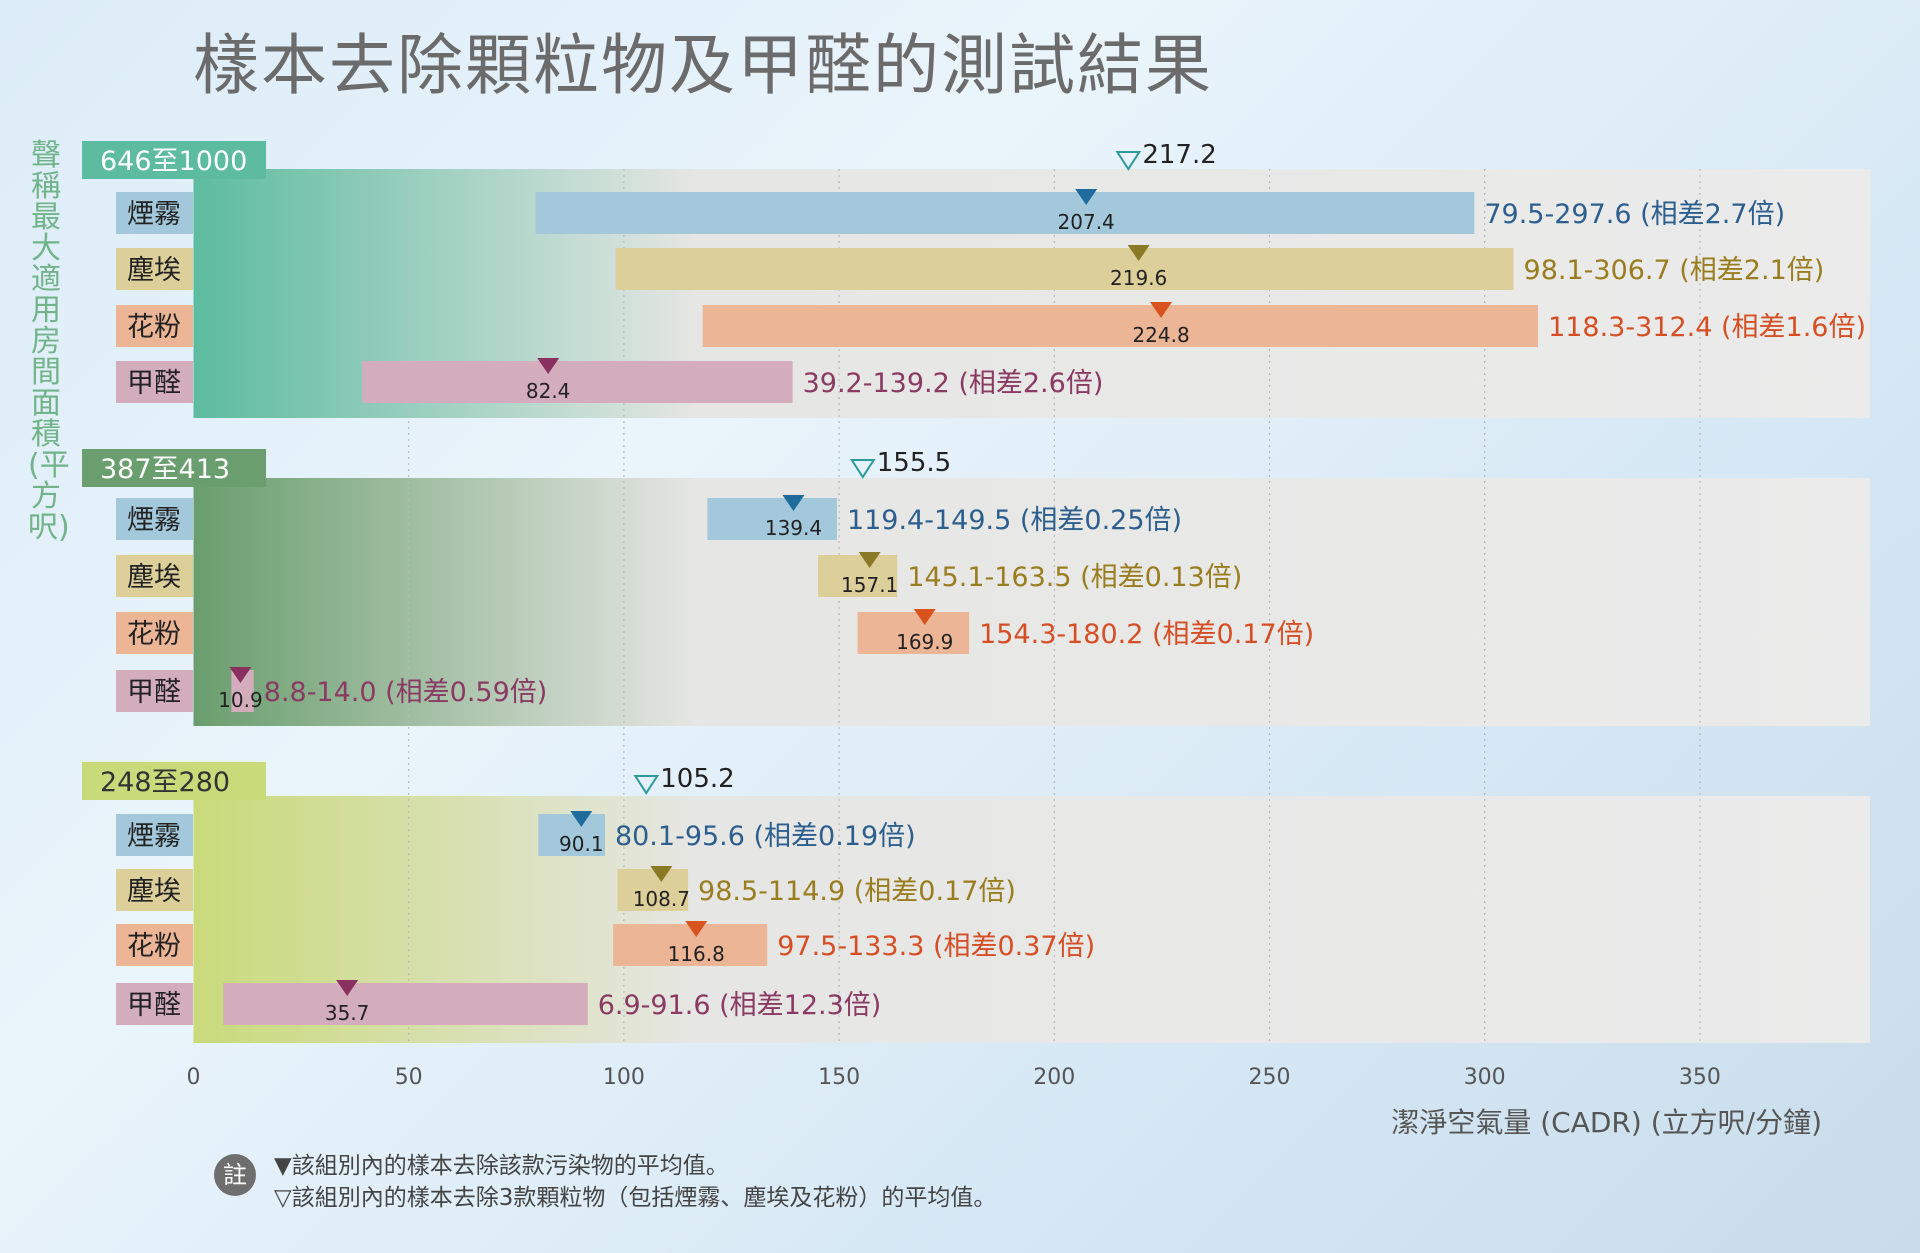 The height and width of the screenshot is (1253, 1920). Describe the element at coordinates (740, 1005) in the screenshot. I see `range-label: 6.9-91.6 (相差12.3倍)` at that location.